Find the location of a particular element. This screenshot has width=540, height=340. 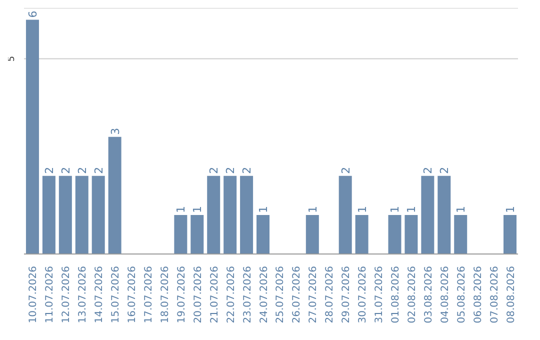

x-tick-label: 02.08.2026 is located at coordinates (412, 295).